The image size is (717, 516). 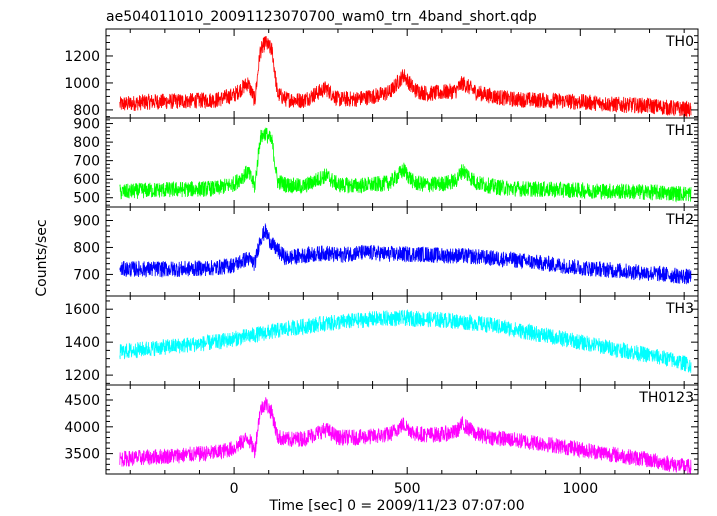 What do you see at coordinates (679, 42) in the screenshot?
I see `panel-label-th0: TH0` at bounding box center [679, 42].